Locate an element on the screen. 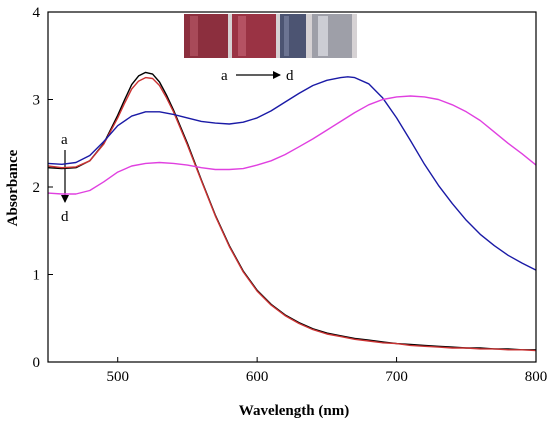  y-tick-label: 4 is located at coordinates (37, 13).